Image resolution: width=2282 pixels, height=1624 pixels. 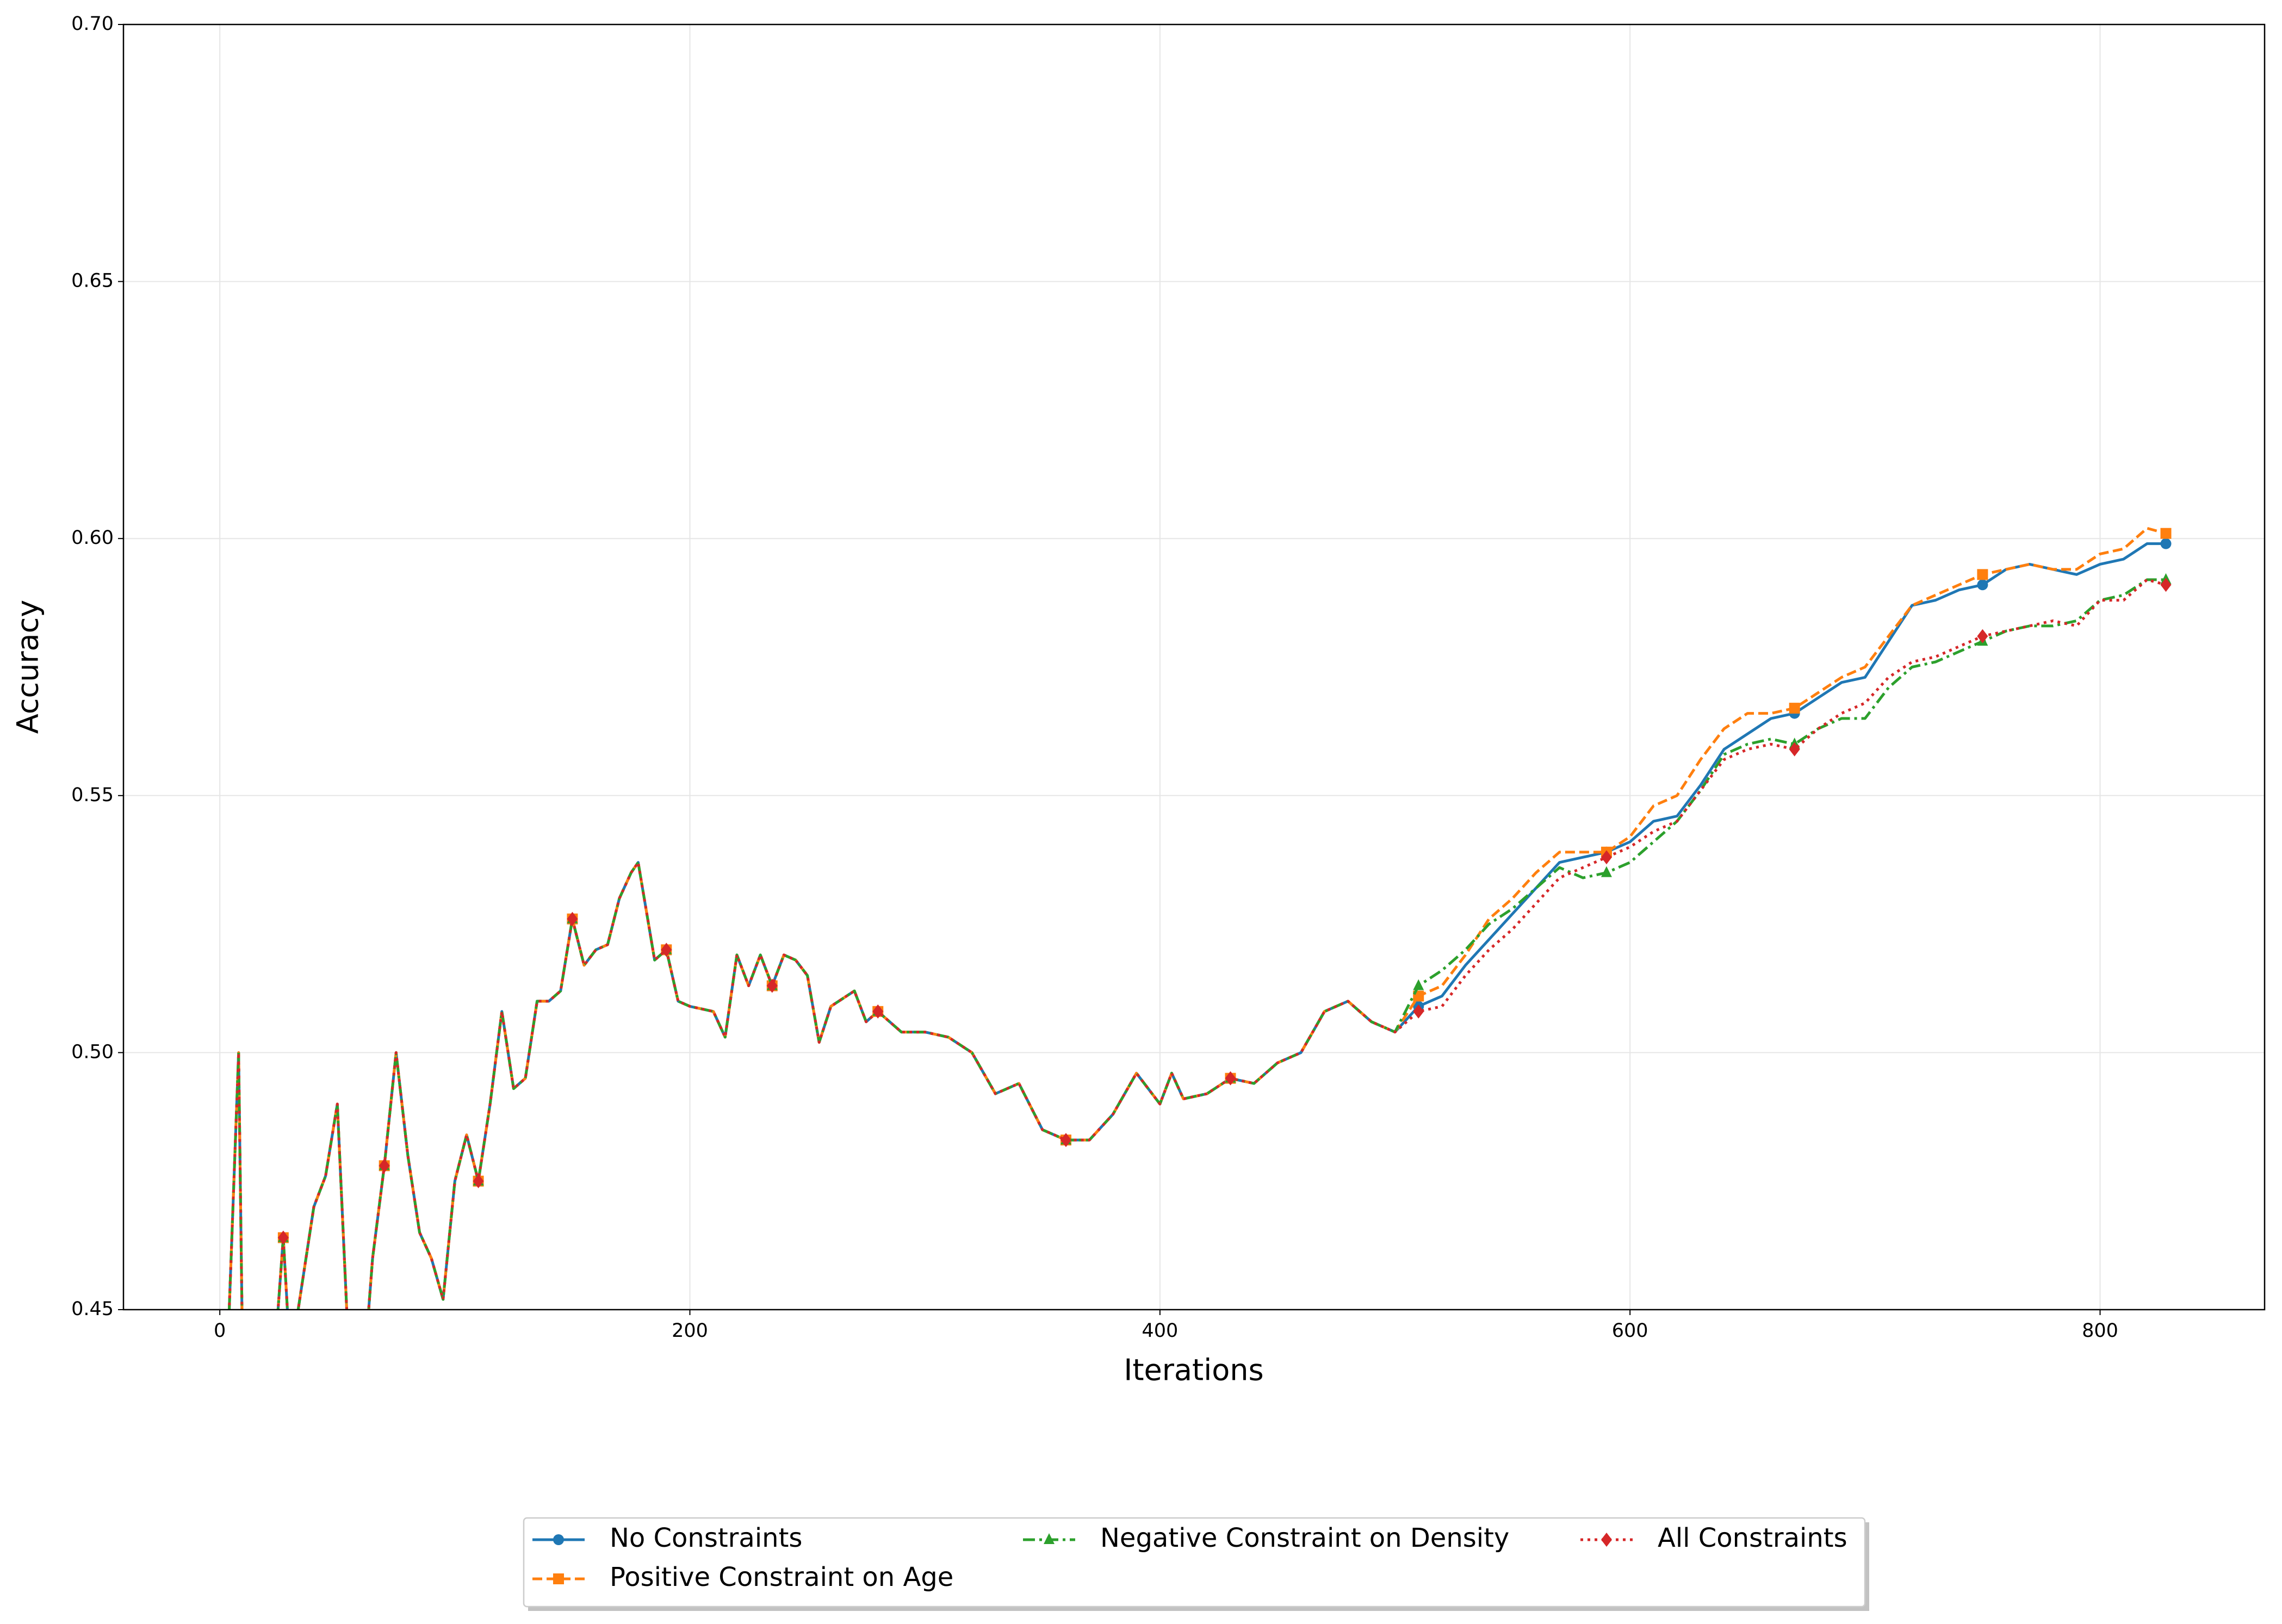 What do you see at coordinates (220, 1331) in the screenshot?
I see `x-tick-label: 0` at bounding box center [220, 1331].